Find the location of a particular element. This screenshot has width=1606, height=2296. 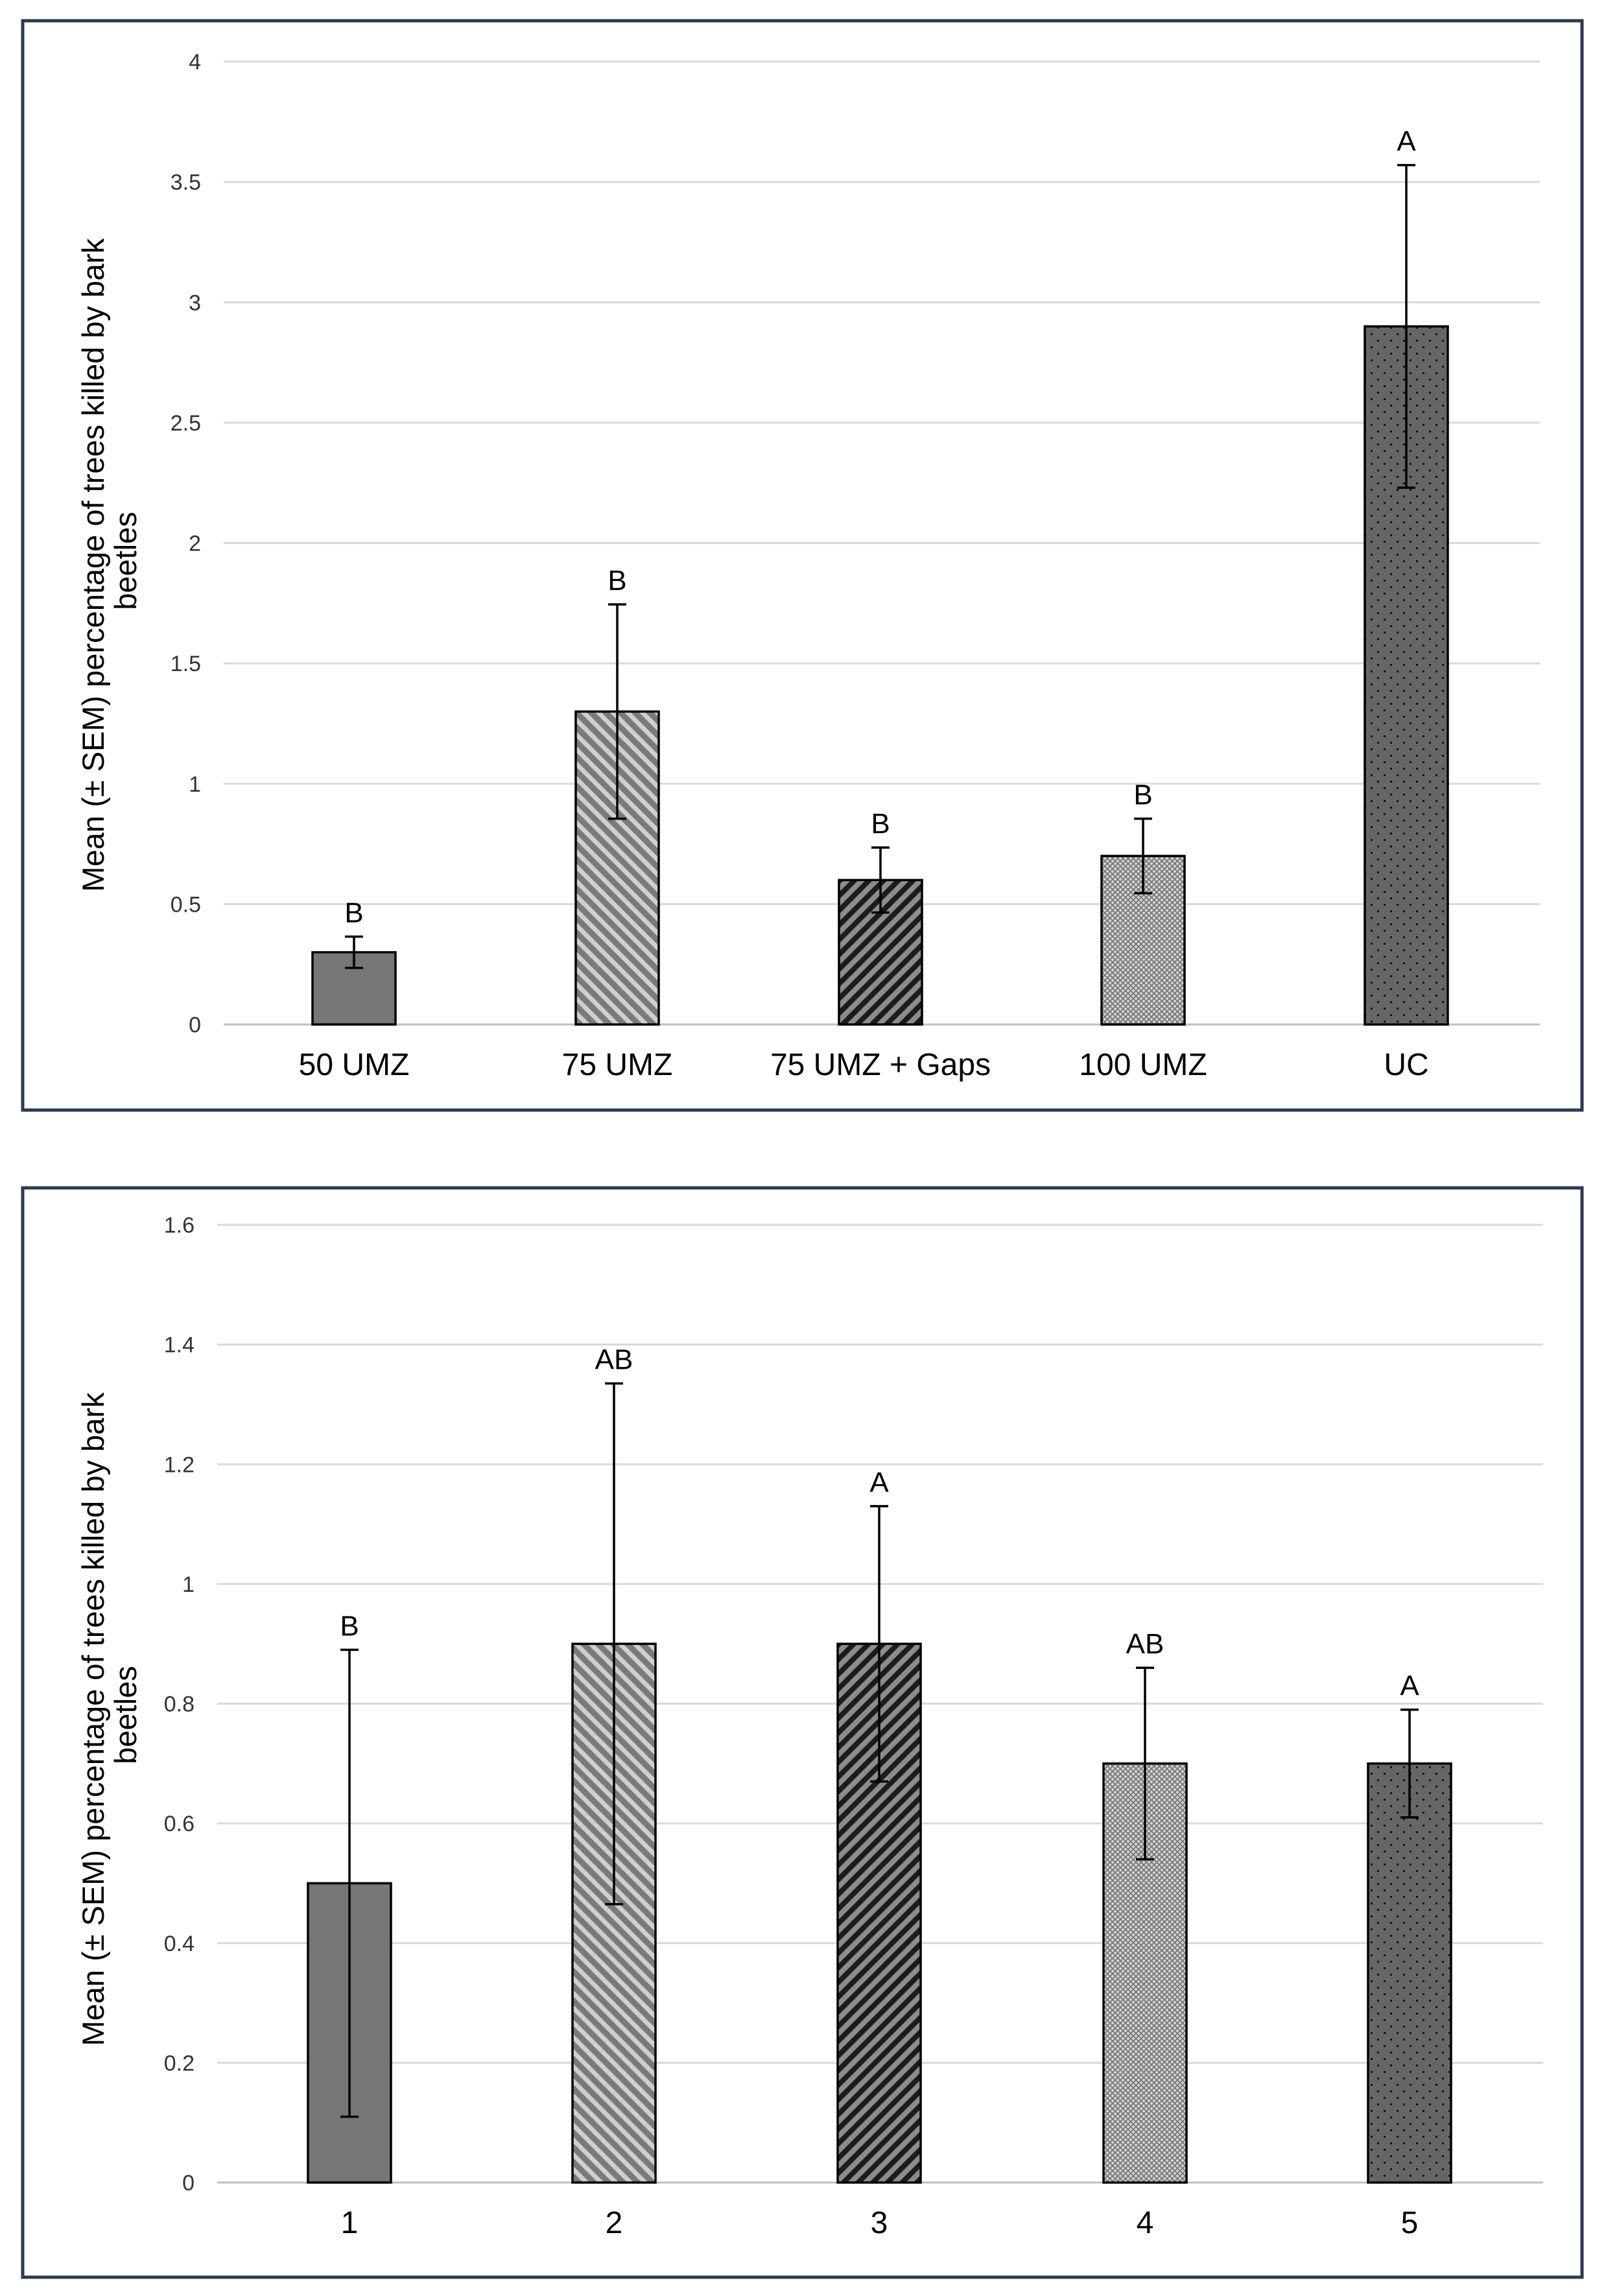

y-tick-label: 1.4 is located at coordinates (179, 1345).